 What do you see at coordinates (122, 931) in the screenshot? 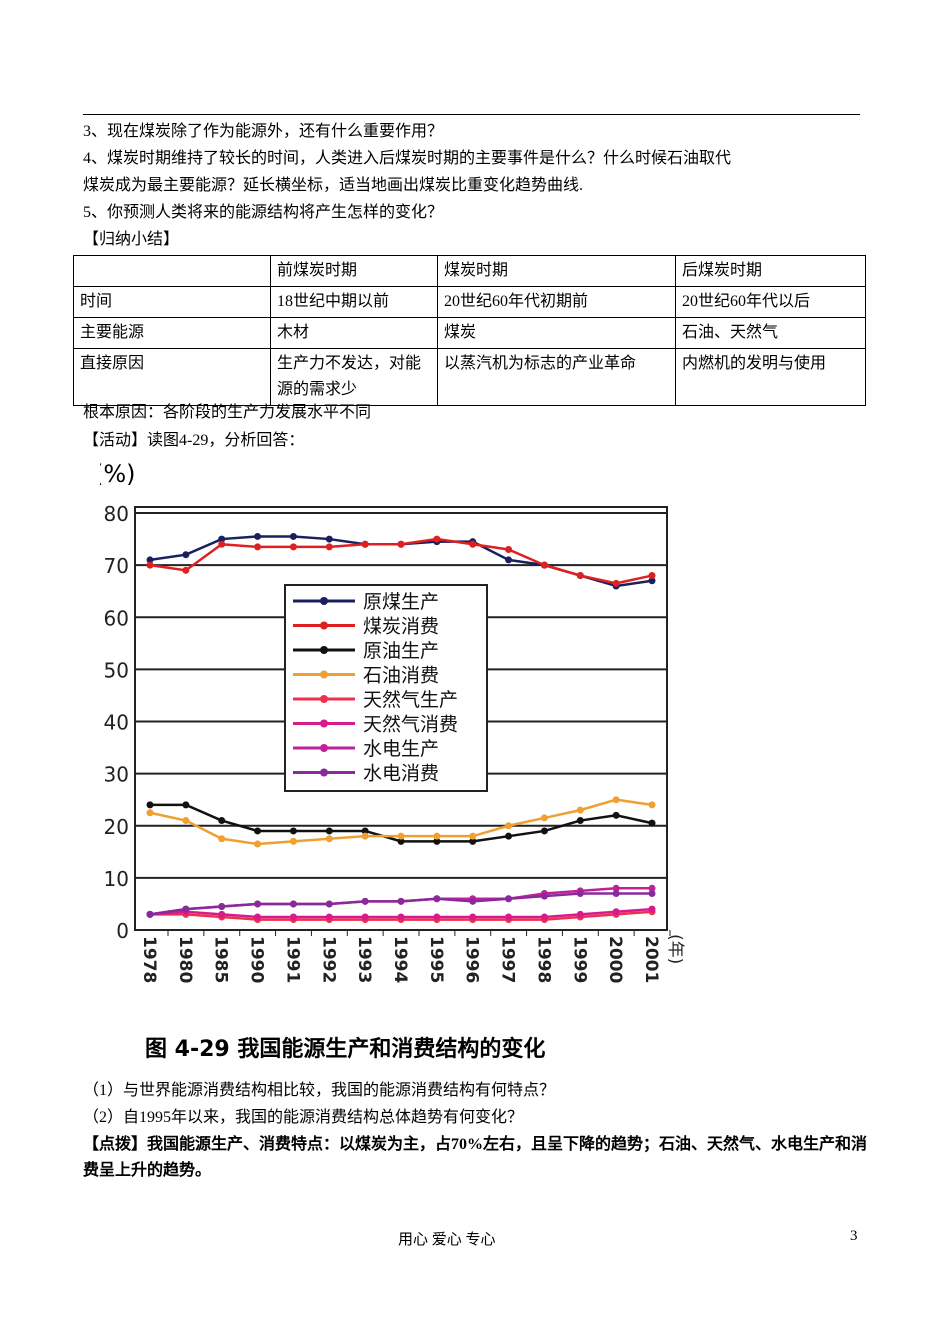
I see `y-tick-label: 0` at bounding box center [122, 931].